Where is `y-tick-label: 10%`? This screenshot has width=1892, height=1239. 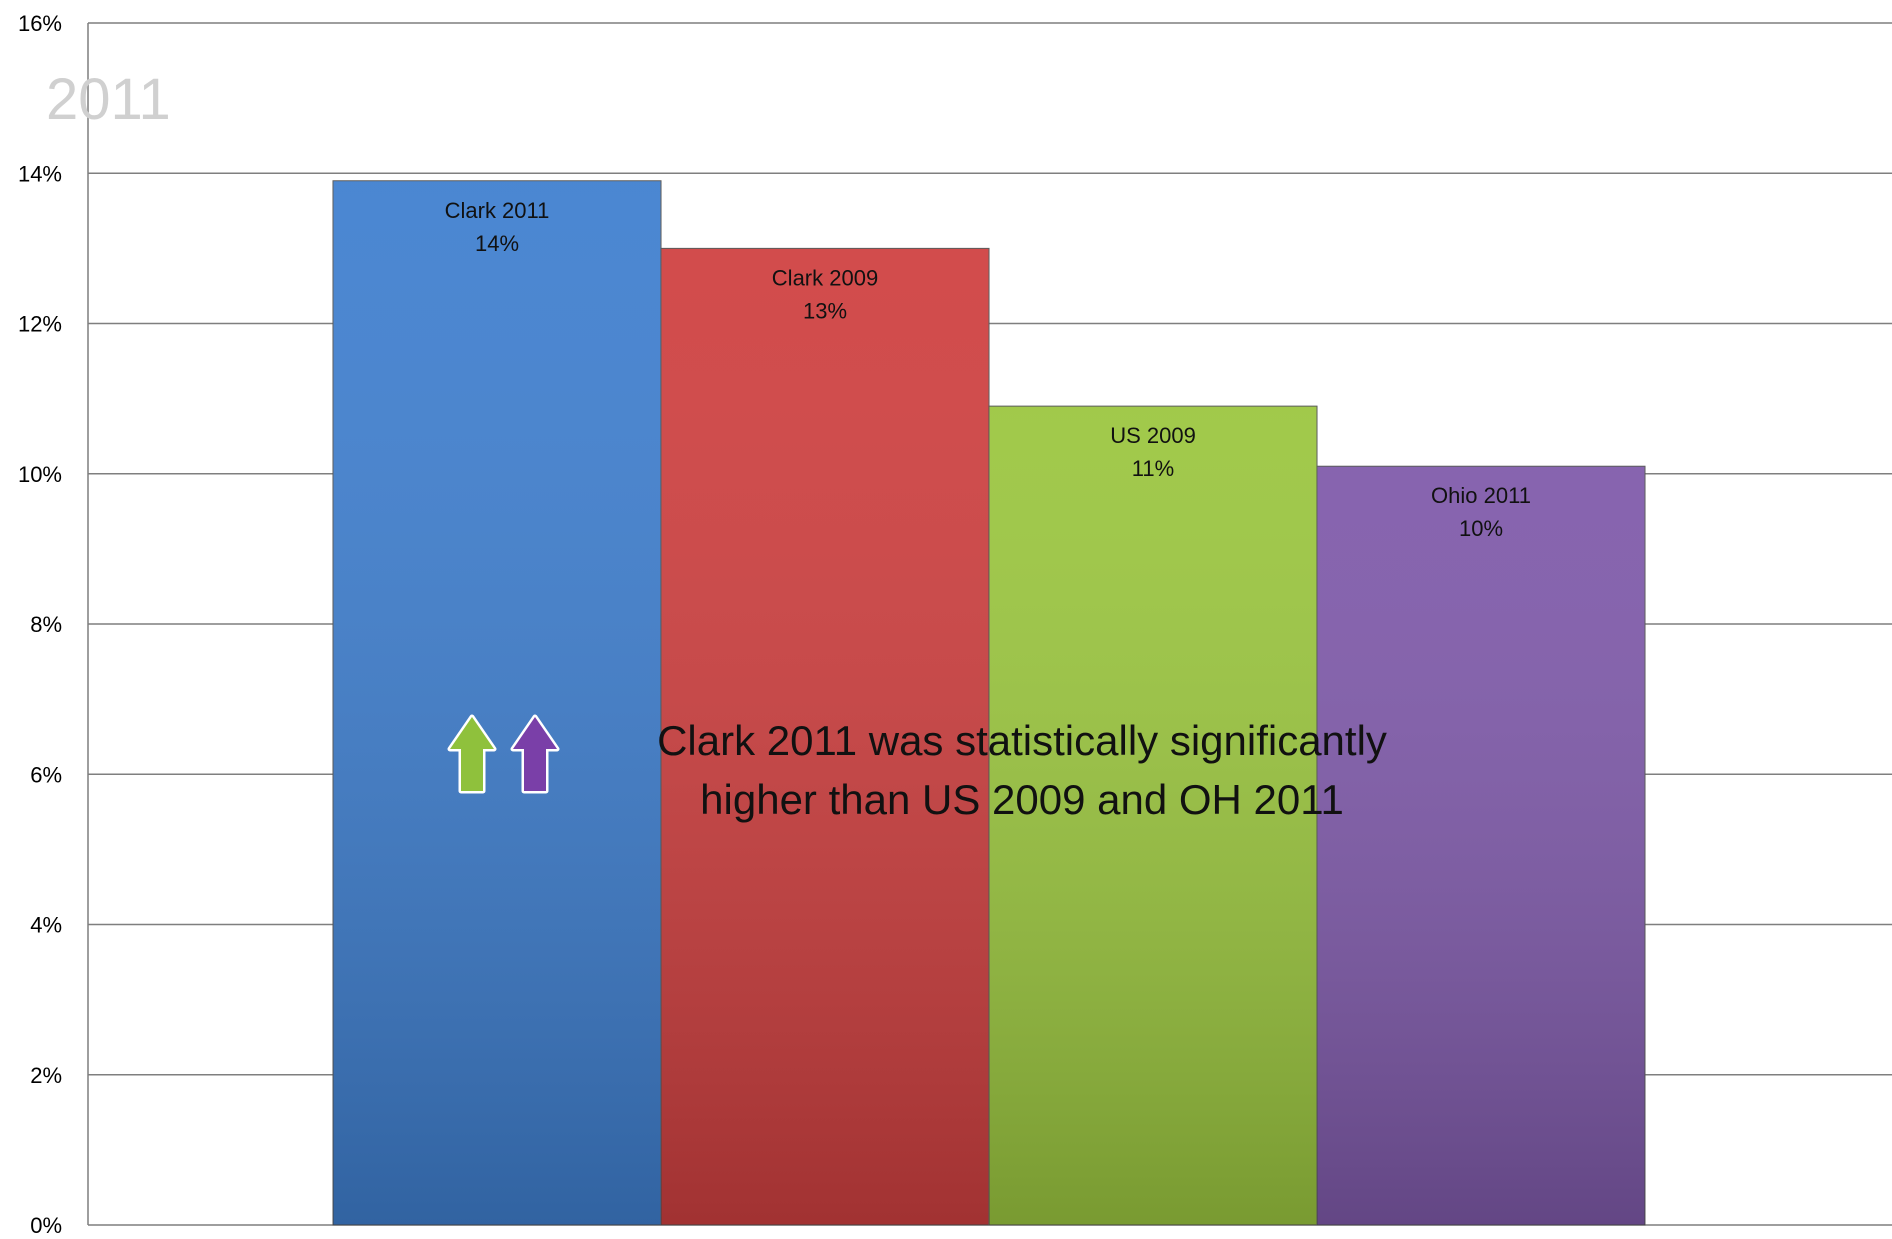 y-tick-label: 10% is located at coordinates (40, 474).